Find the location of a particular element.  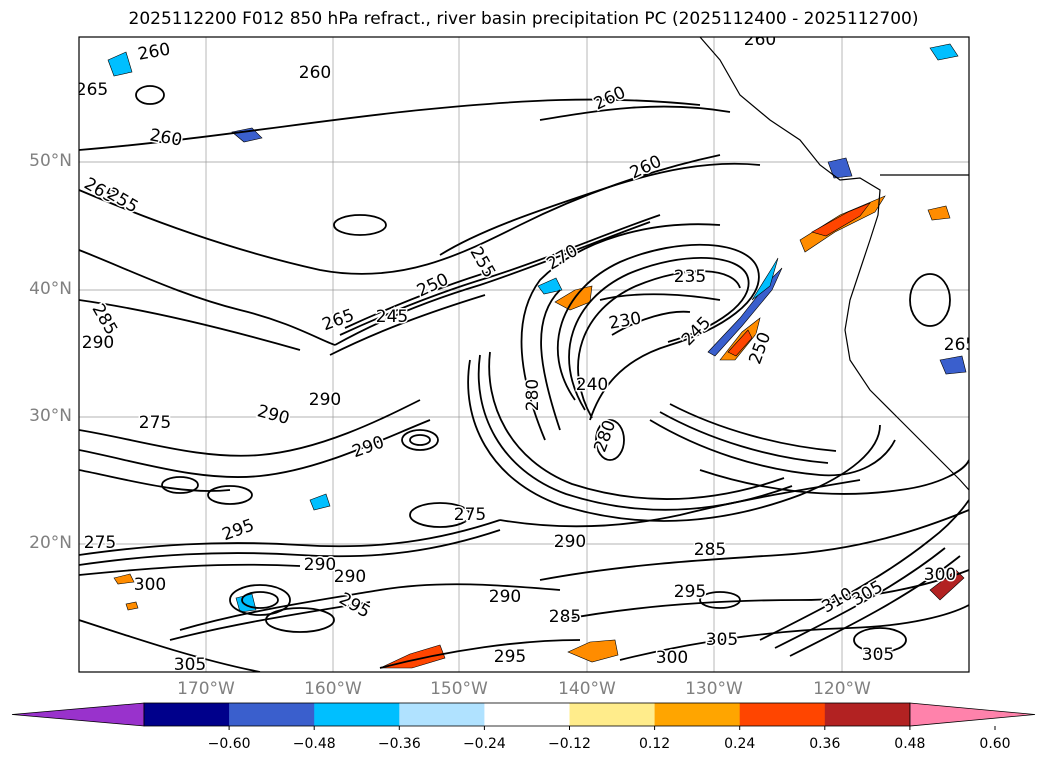

colorbar-tick-label: −0.60 is located at coordinates (229, 744).